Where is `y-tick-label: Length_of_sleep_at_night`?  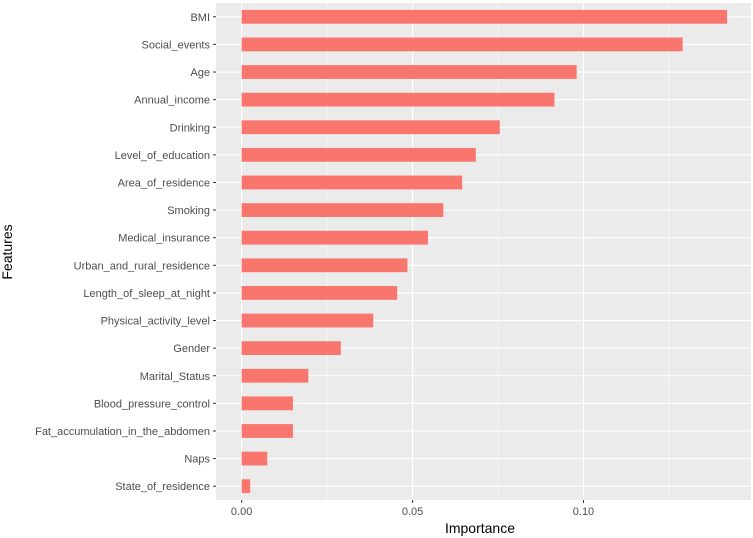 y-tick-label: Length_of_sleep_at_night is located at coordinates (146, 294).